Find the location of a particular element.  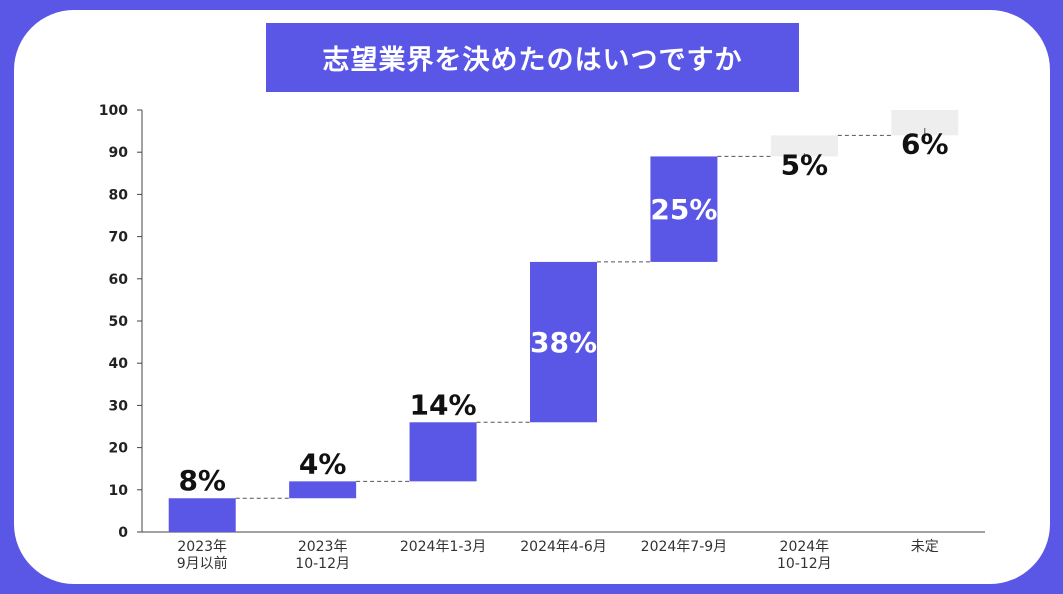

y-tick-label: 90 is located at coordinates (119, 153).